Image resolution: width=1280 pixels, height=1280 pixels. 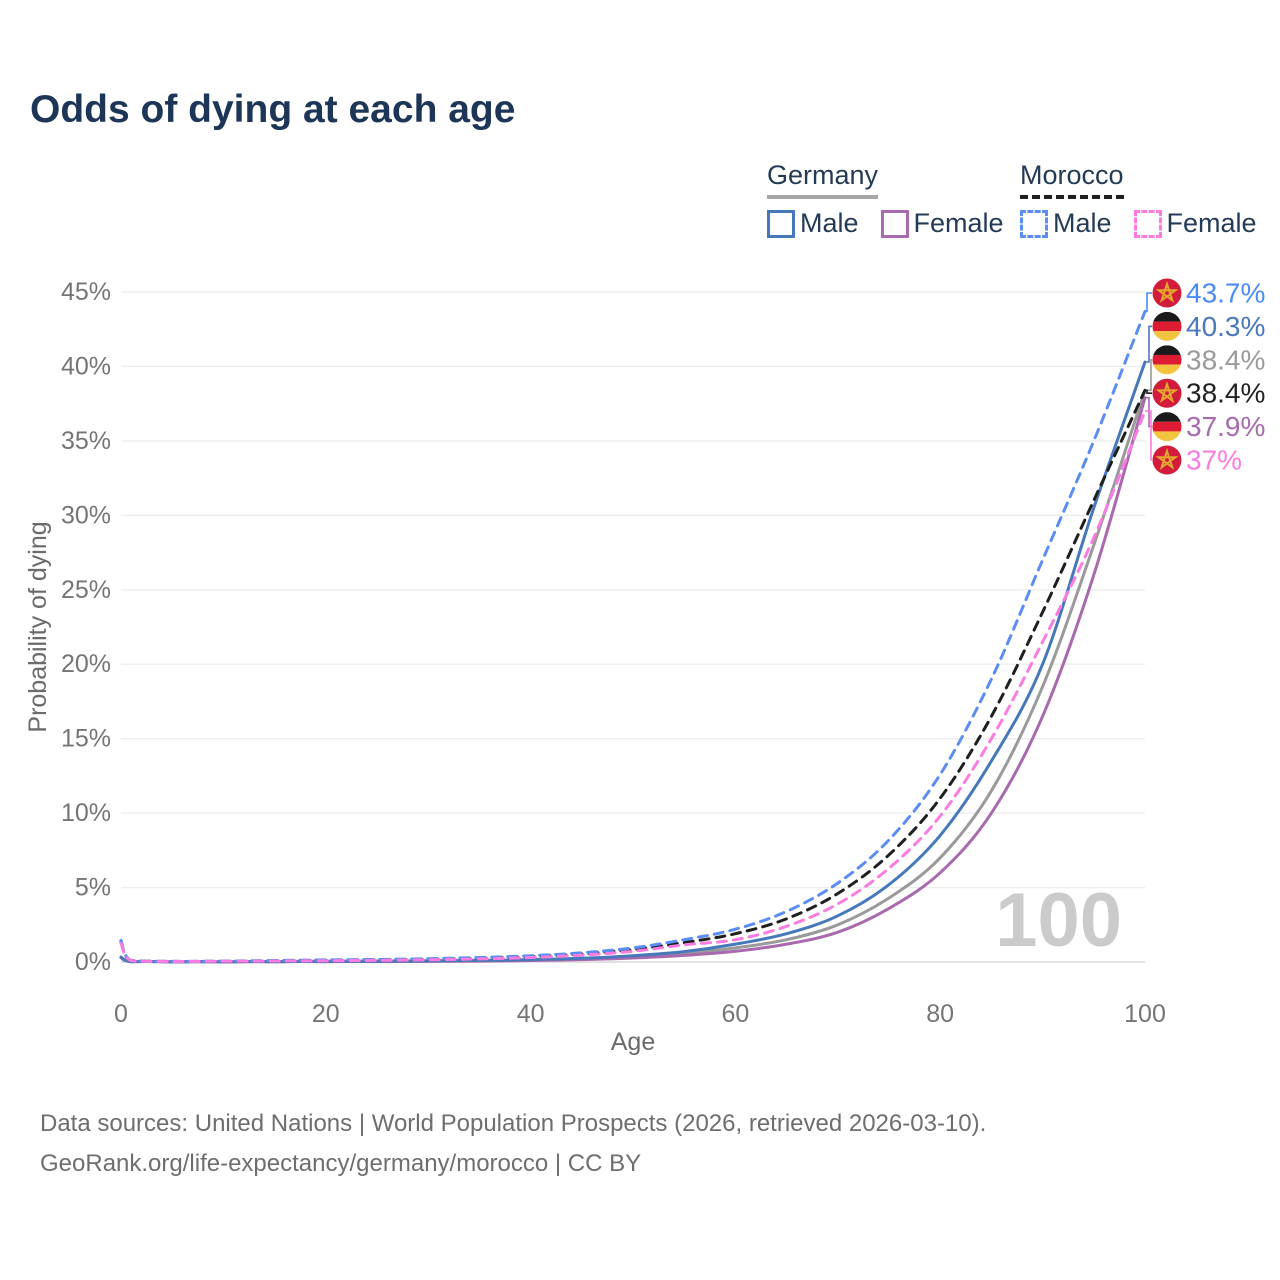 What do you see at coordinates (1058, 920) in the screenshot?
I see `hovered-age-watermark: 100` at bounding box center [1058, 920].